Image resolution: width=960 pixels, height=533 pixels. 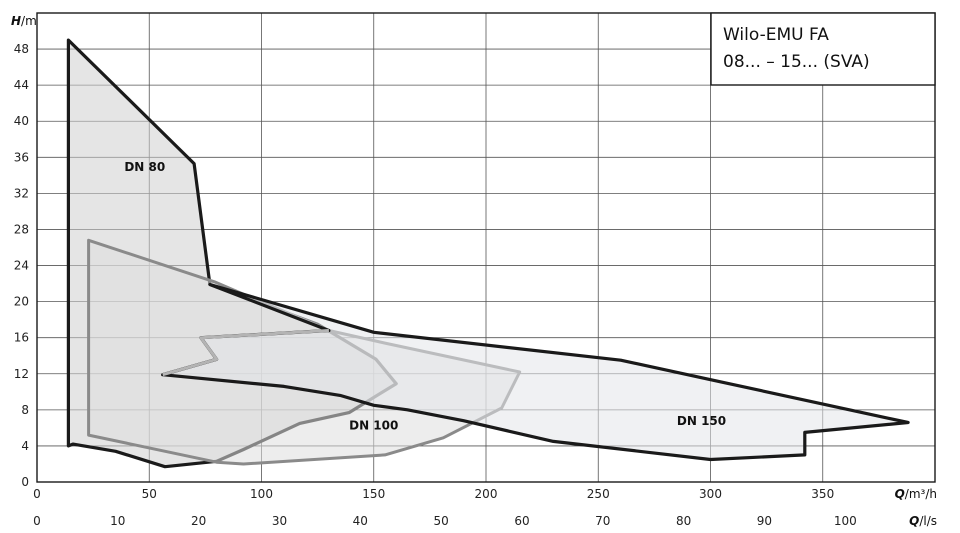 What do you see at coordinates (117, 521) in the screenshot?
I see `x-tick-label-ls: 10` at bounding box center [117, 521].